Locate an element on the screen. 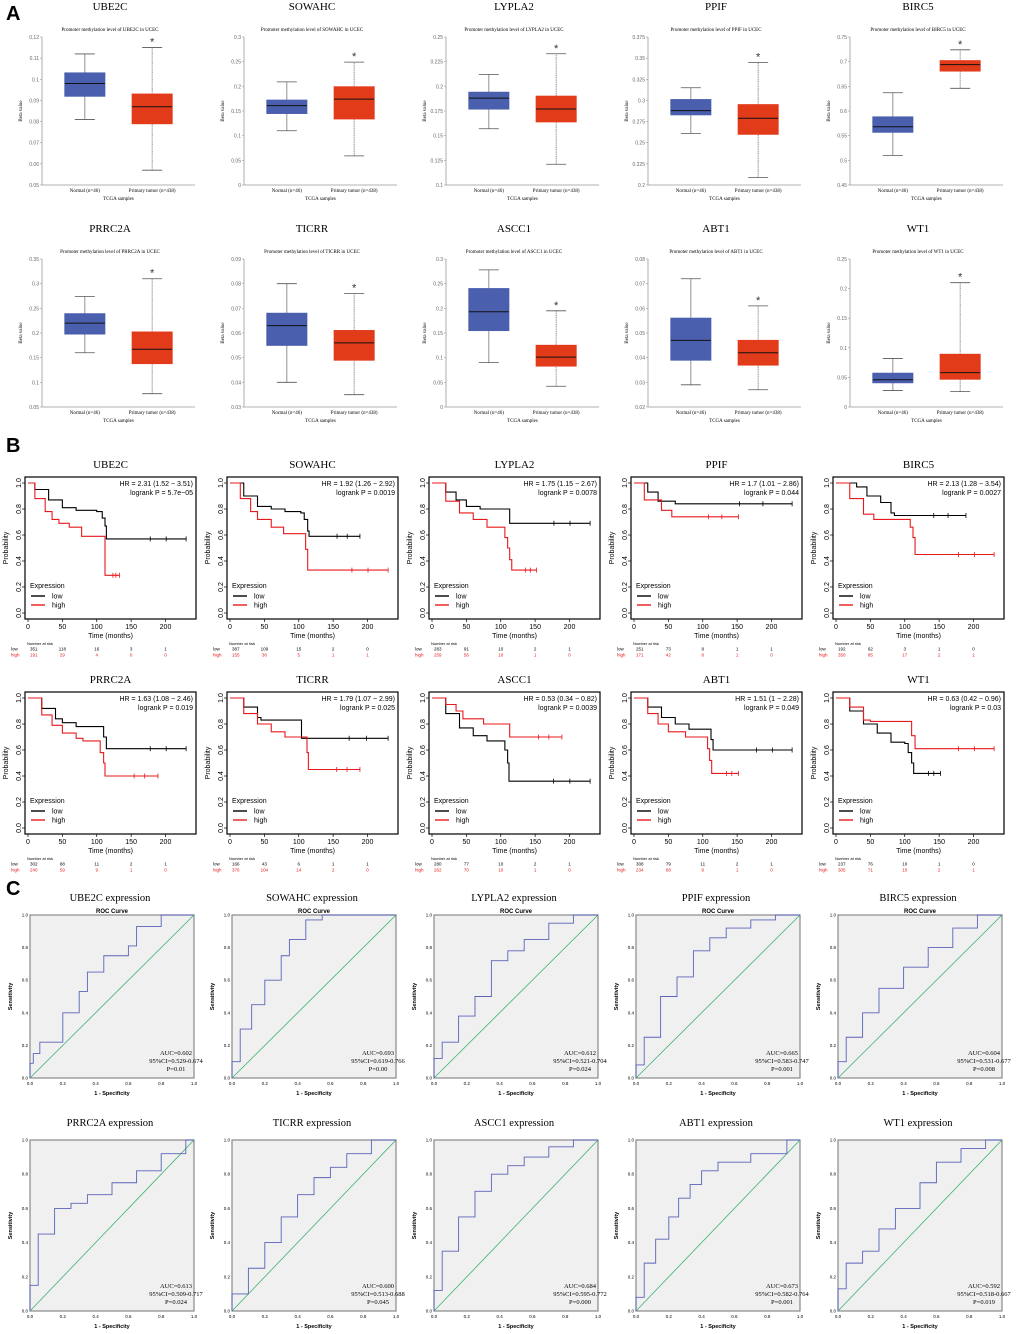 This screenshot has width=1020, height=1334. y-tick-label: 0.2 is located at coordinates (625, 802).